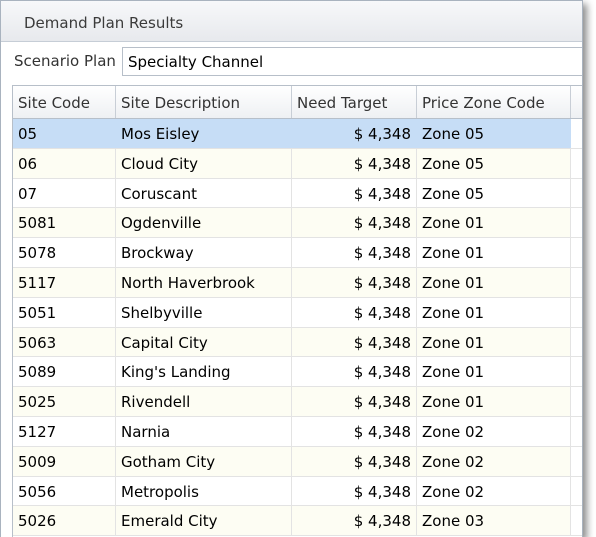 The image size is (596, 537). What do you see at coordinates (204, 223) in the screenshot?
I see `site-description-cell: Ogdenville` at bounding box center [204, 223].